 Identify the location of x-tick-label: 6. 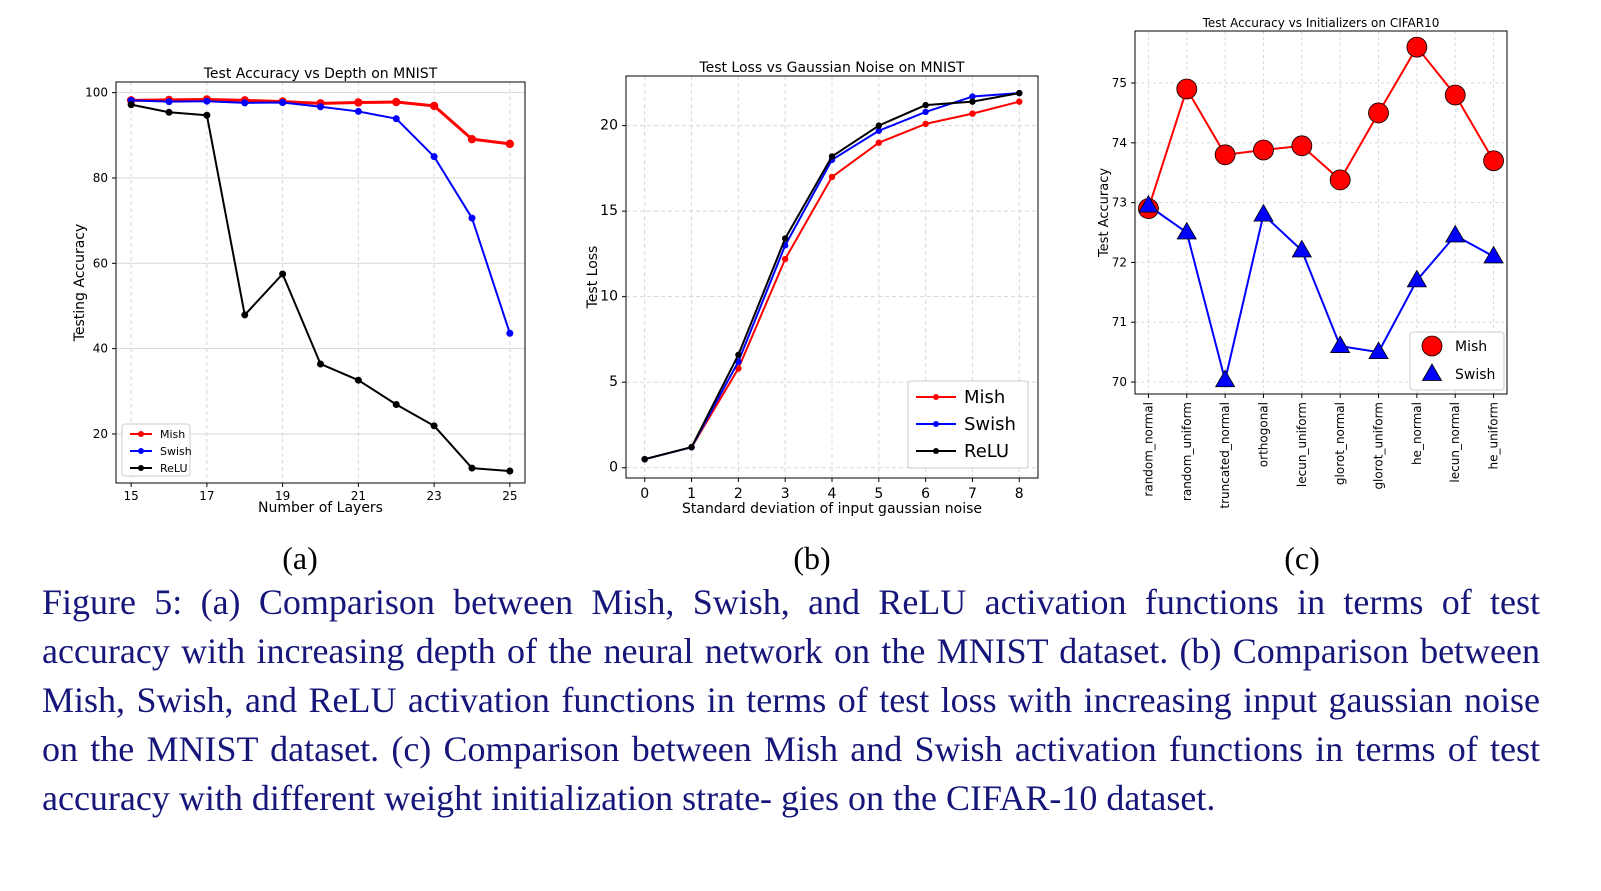
(925, 494).